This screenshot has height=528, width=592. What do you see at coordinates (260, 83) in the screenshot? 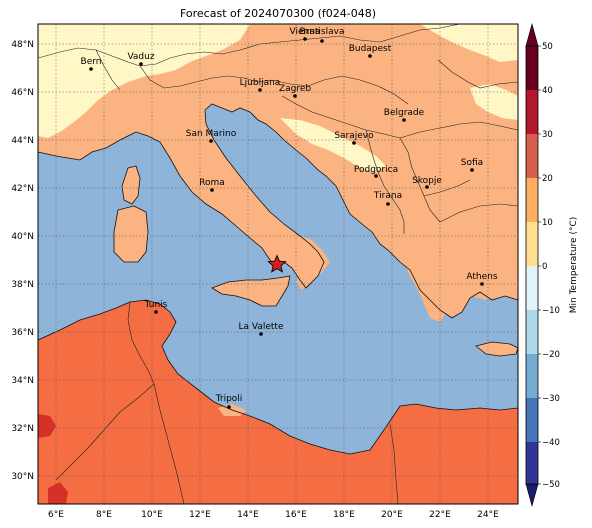
I see `city-label: Ljubljana` at bounding box center [260, 83].